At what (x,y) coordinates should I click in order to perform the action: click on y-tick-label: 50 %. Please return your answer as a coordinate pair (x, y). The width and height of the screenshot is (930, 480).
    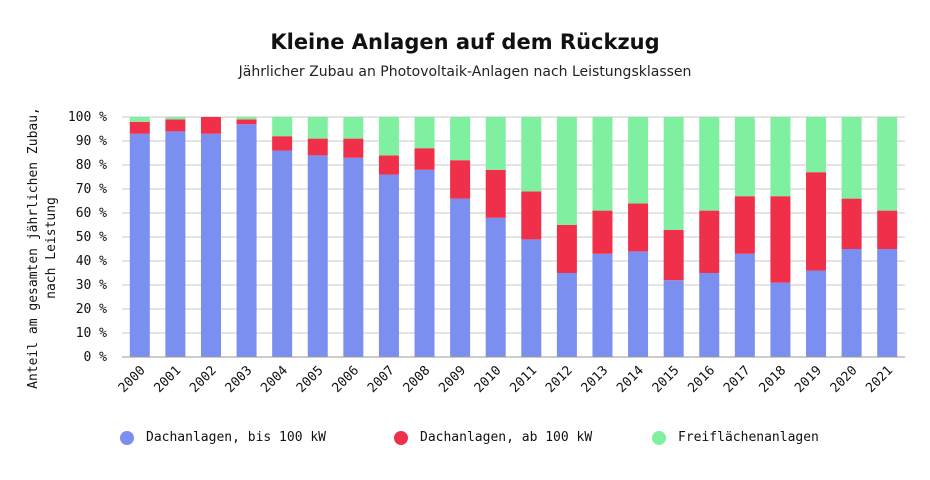
    Looking at the image, I should click on (91, 237).